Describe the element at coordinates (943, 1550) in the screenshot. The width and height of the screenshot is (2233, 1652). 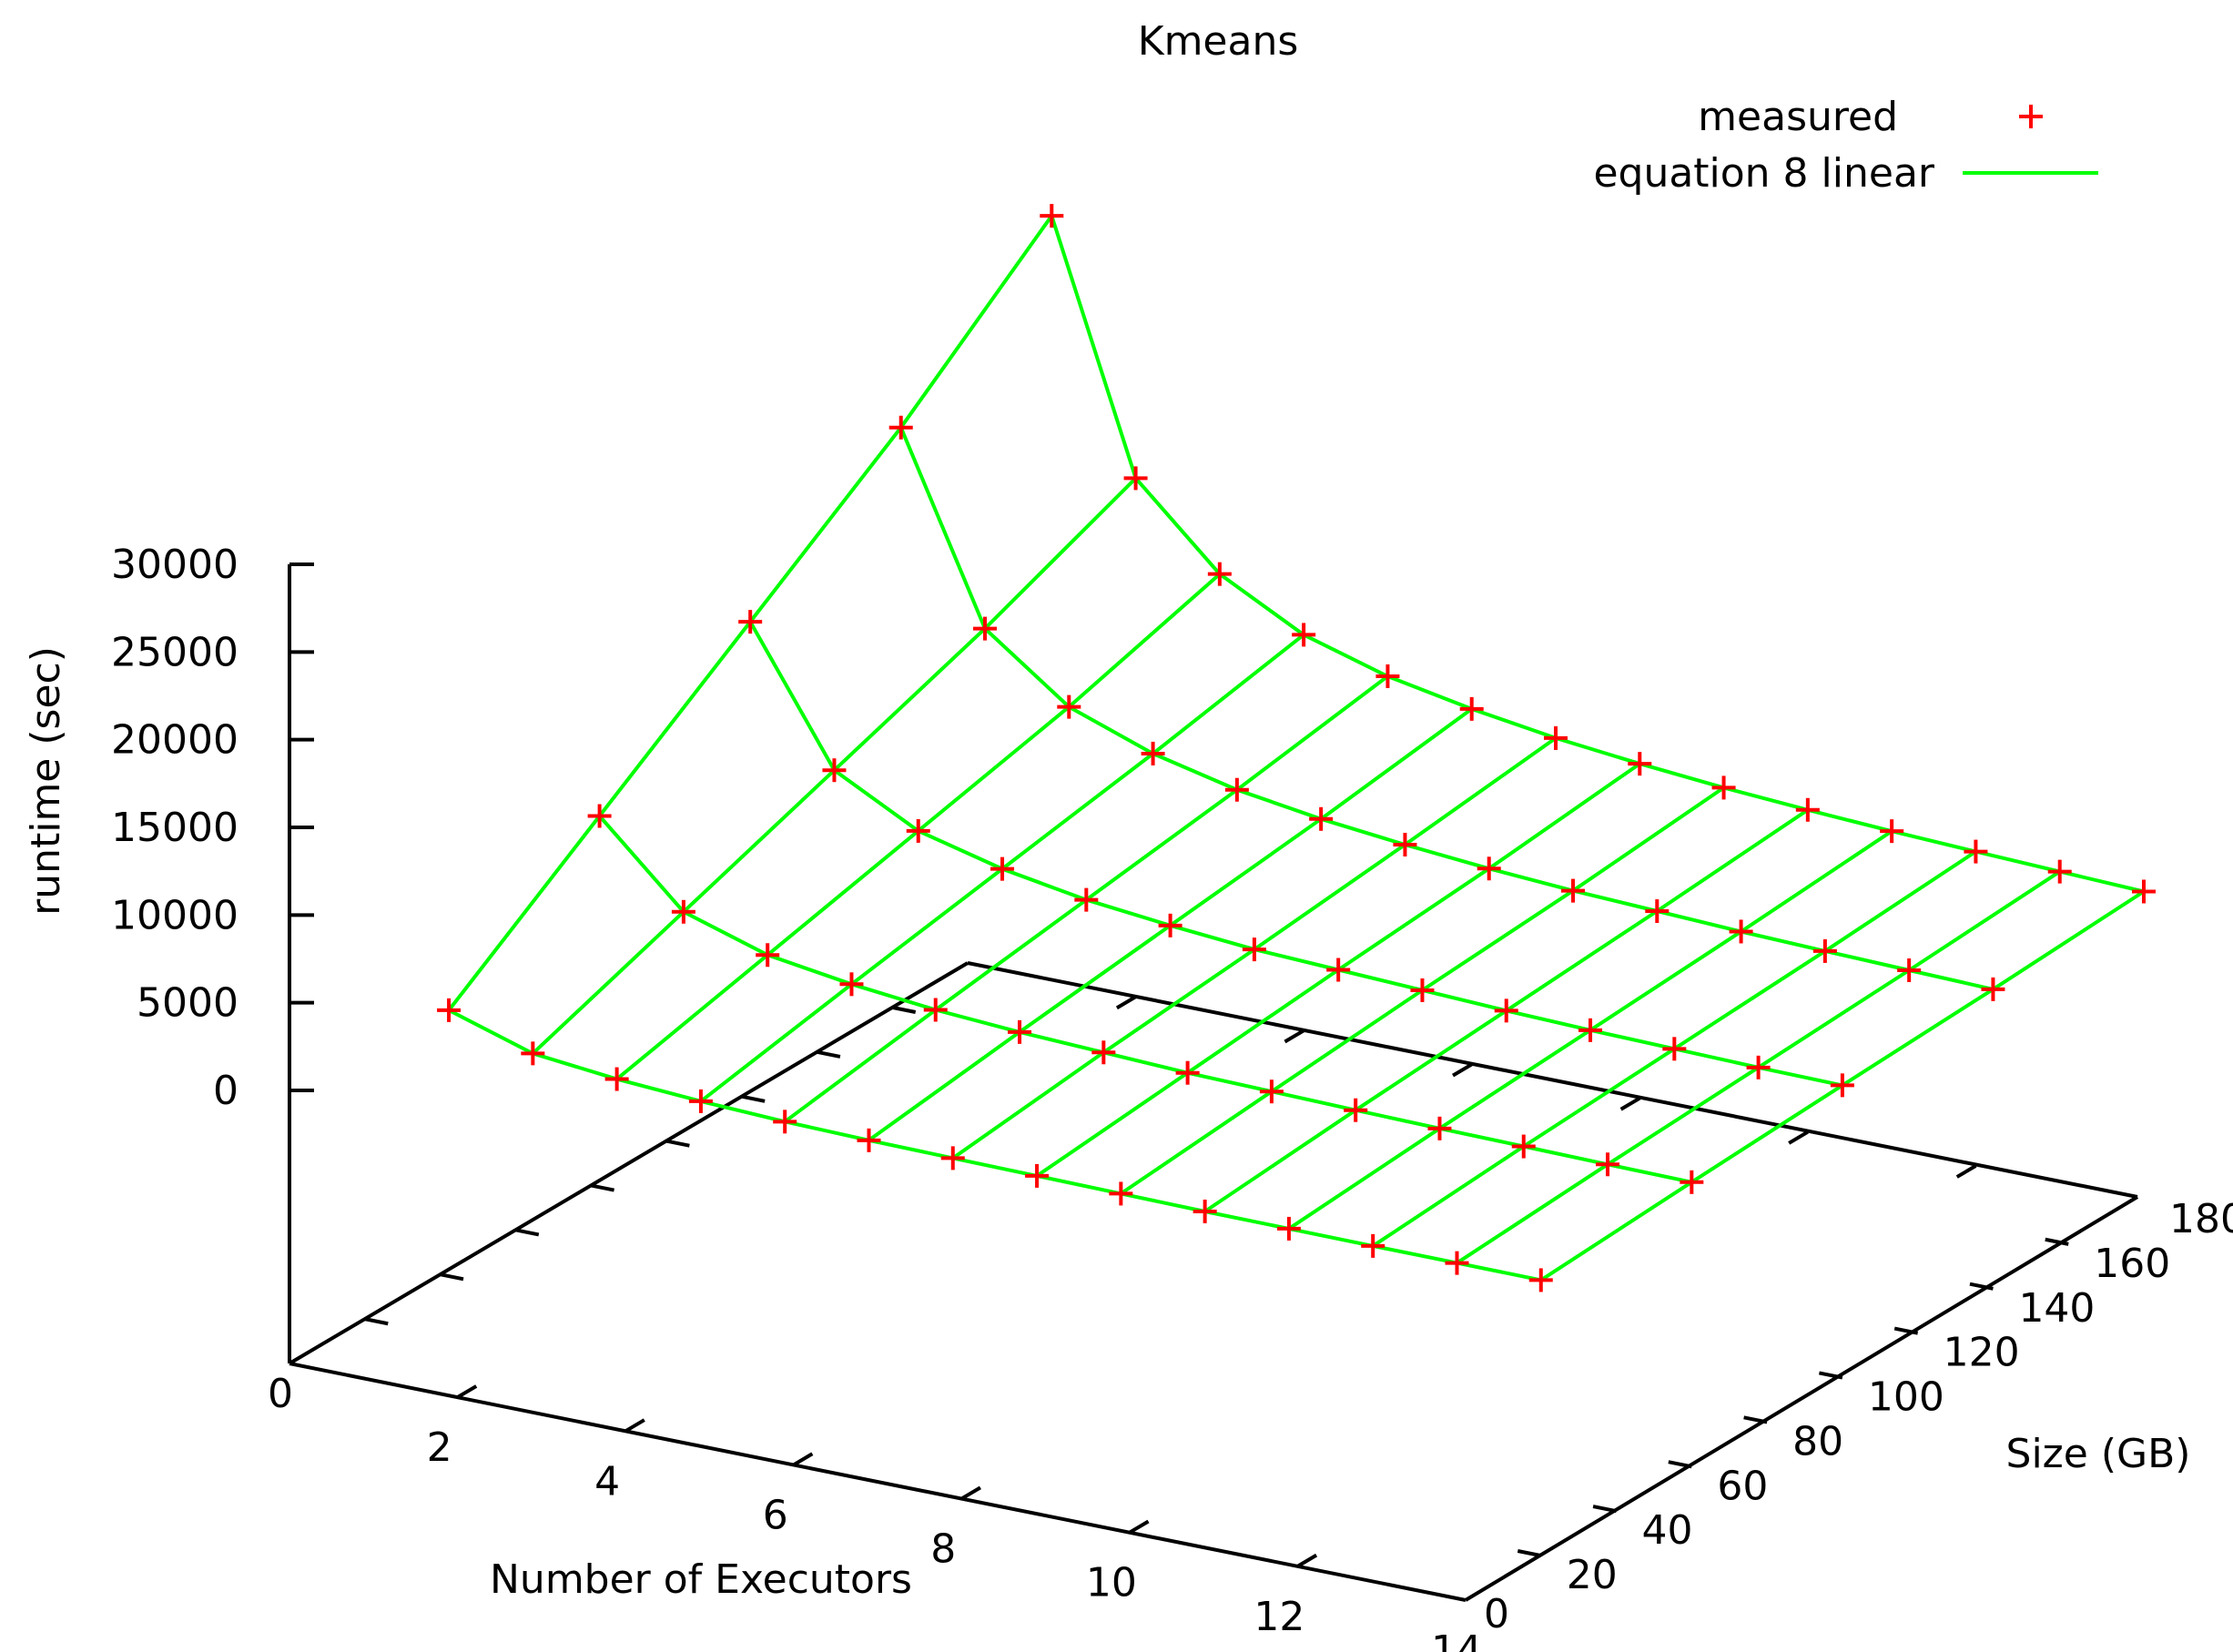
I see `x-tick-label-8: 8` at that location.